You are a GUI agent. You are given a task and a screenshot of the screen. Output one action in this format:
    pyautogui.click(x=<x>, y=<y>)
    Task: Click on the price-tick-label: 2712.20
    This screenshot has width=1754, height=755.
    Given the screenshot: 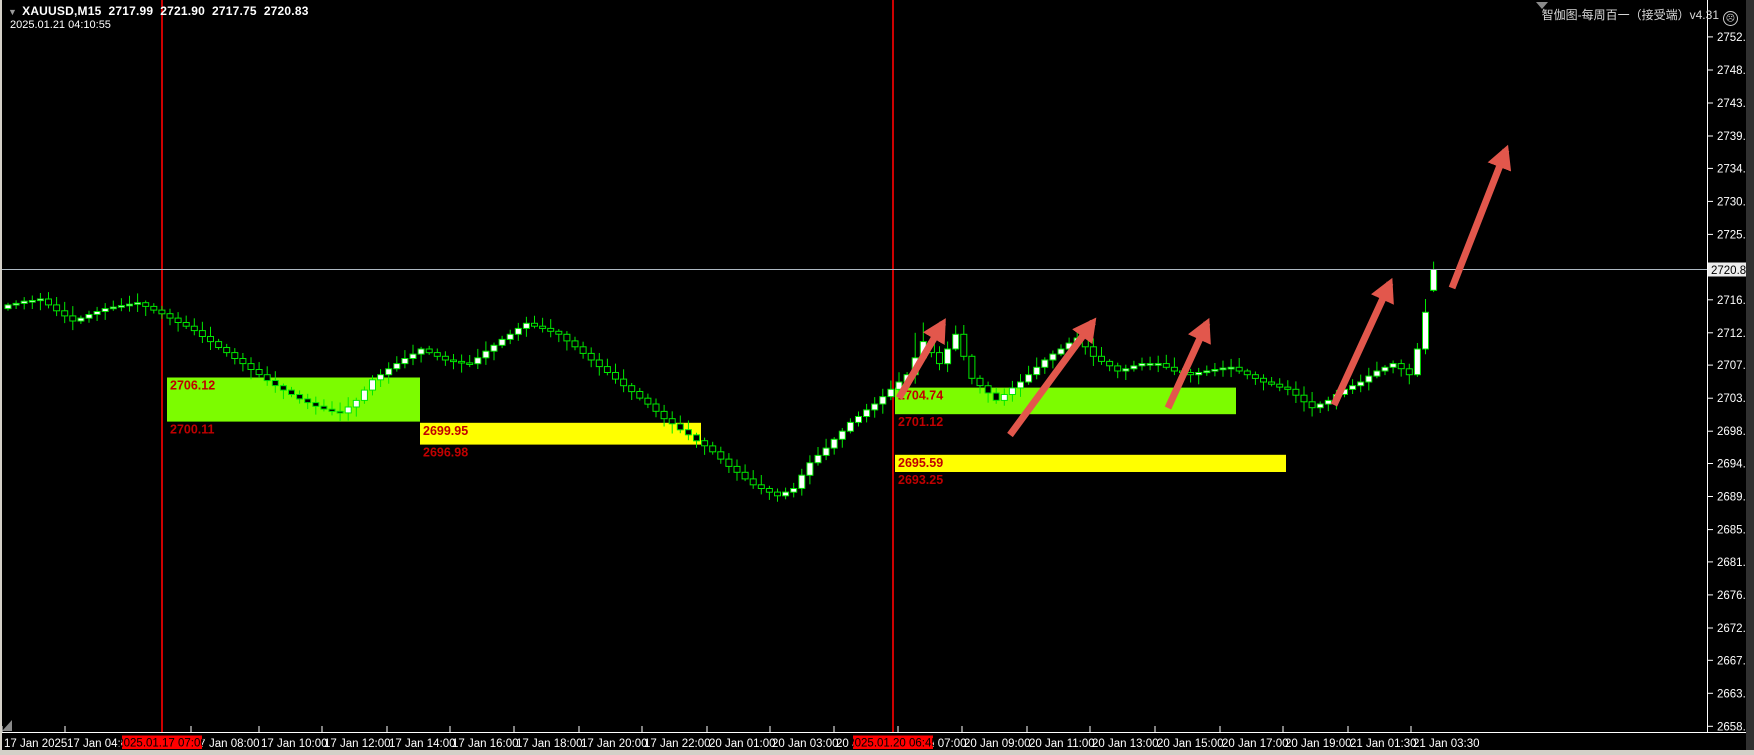 What is the action you would take?
    pyautogui.click(x=1735, y=334)
    